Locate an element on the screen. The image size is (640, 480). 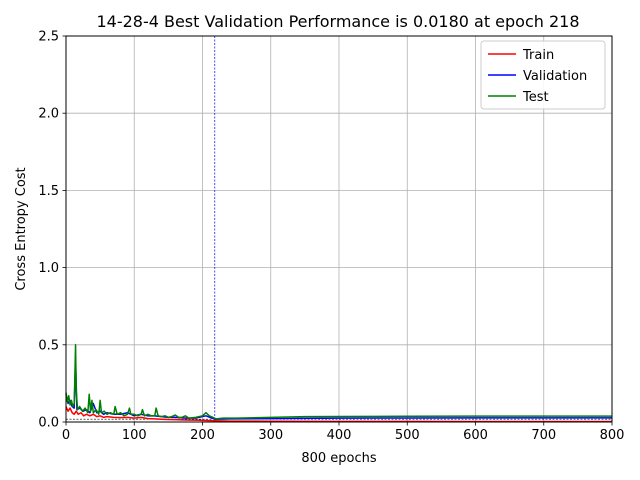
legend-label-validation: Validation is located at coordinates (555, 76).